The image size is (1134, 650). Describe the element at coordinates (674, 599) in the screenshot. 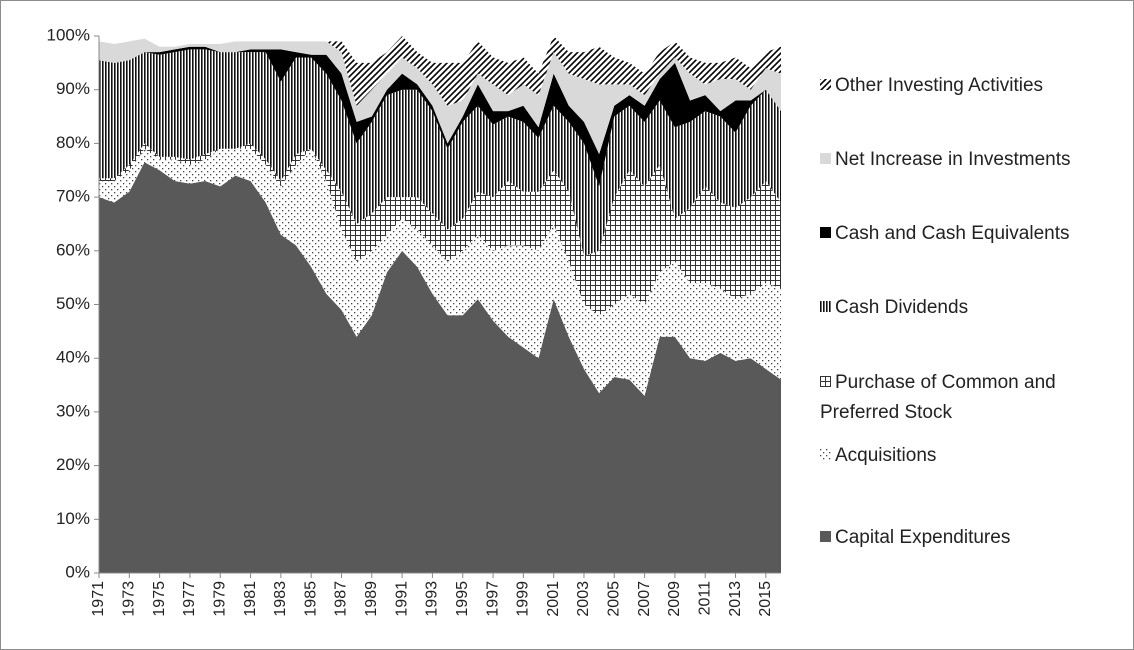

I see `x-tick-label: 2009` at that location.